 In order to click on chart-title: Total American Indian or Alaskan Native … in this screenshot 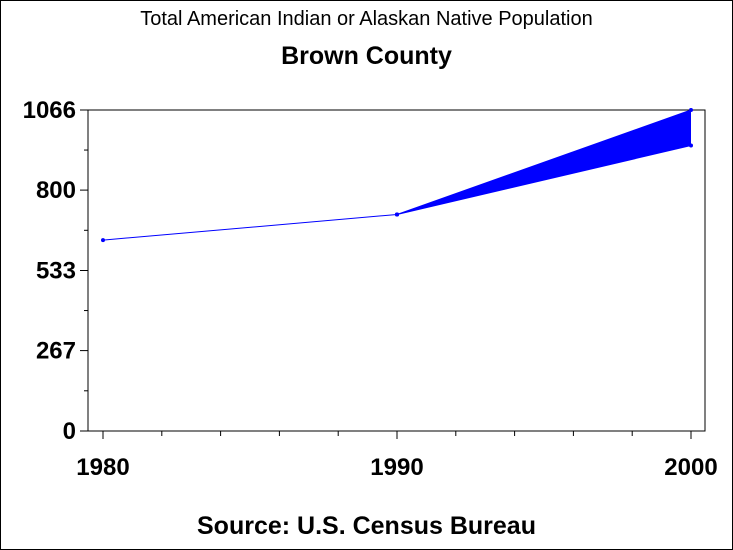, I will do `click(366, 19)`.